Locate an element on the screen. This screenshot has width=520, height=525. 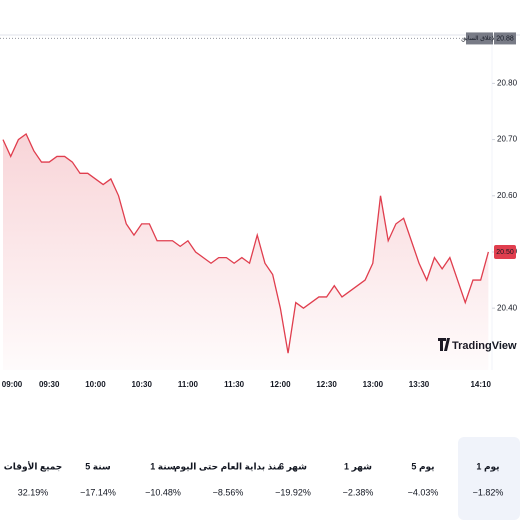
period-label: 5 يوم is located at coordinates (422, 466).